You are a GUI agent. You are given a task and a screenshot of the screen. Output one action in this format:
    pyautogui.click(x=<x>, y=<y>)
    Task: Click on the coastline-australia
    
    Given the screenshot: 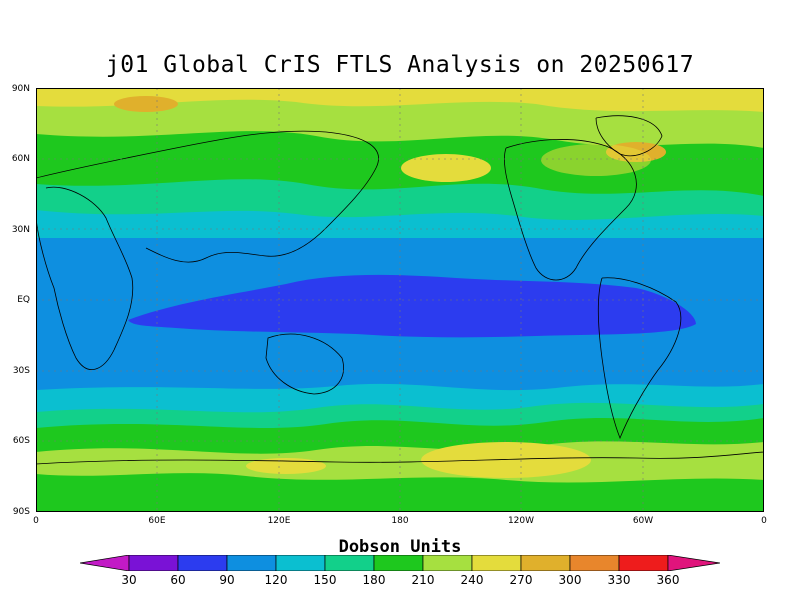 What is the action you would take?
    pyautogui.click(x=304, y=364)
    